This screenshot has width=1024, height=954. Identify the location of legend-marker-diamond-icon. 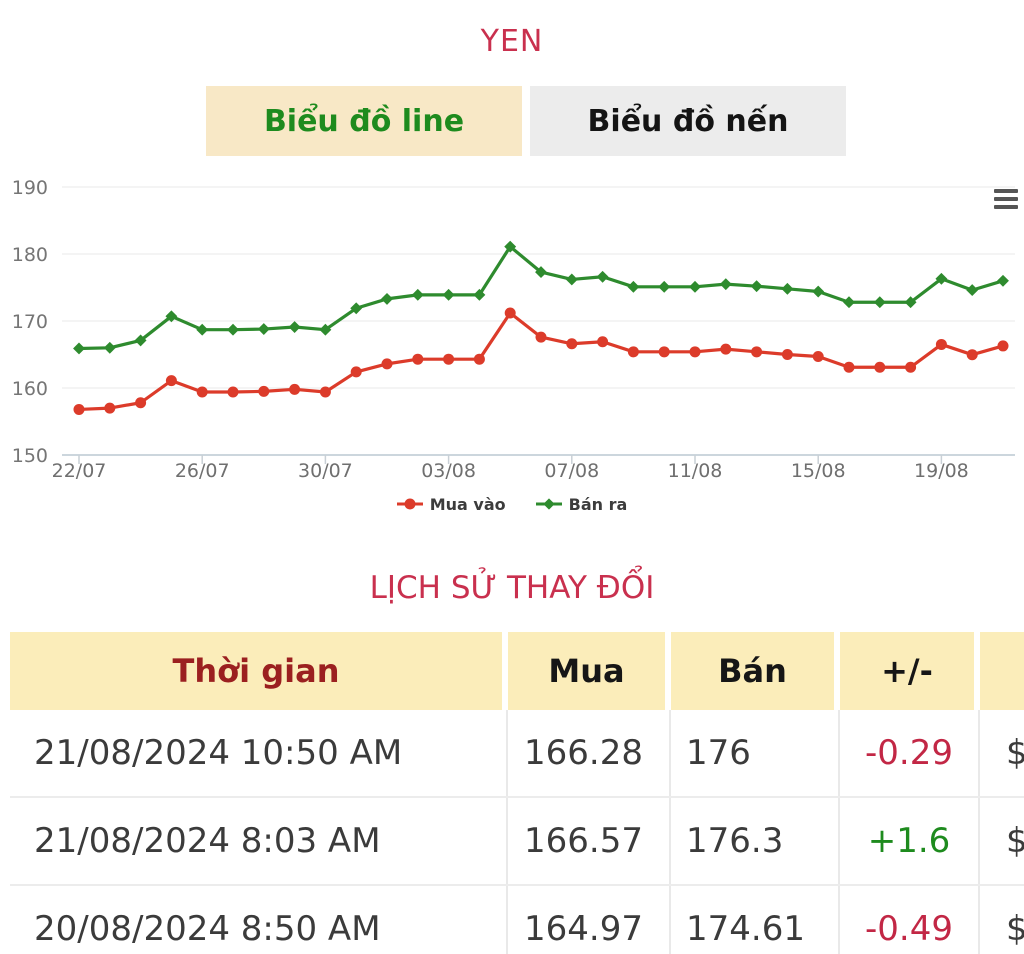
(548, 504).